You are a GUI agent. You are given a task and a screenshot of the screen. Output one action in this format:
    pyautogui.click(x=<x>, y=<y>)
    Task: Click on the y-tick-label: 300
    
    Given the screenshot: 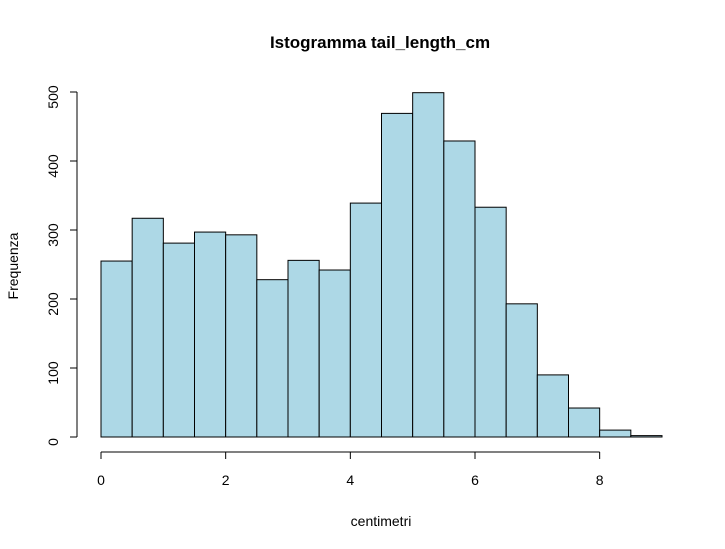 What is the action you would take?
    pyautogui.click(x=53, y=235)
    